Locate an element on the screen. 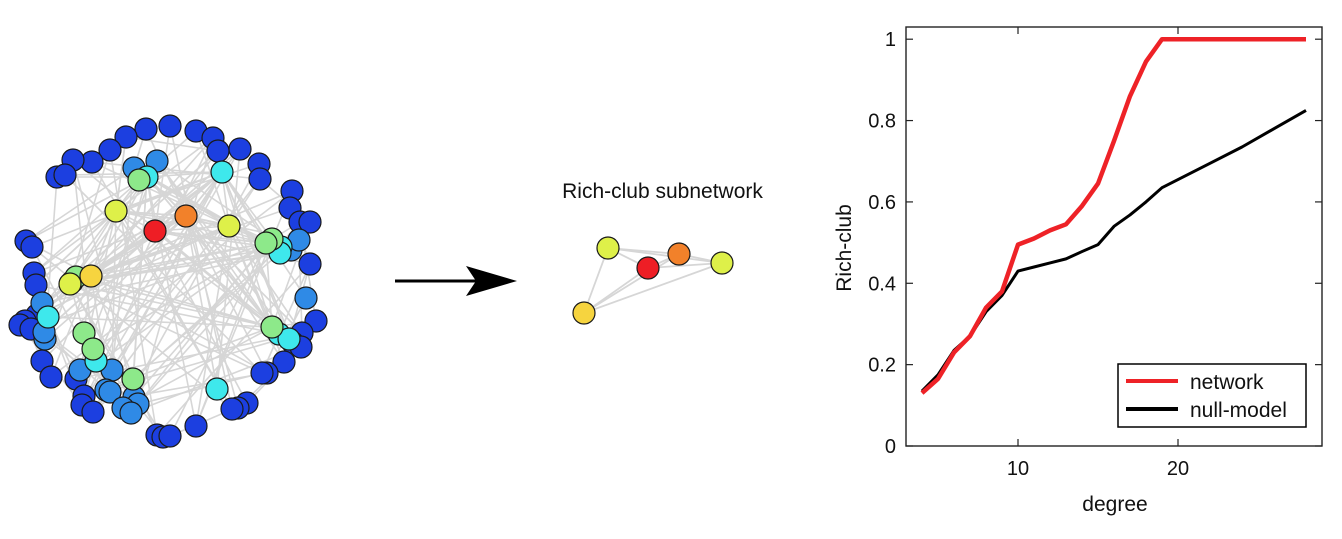  rich-club-subnetwork-graph is located at coordinates (653, 280).